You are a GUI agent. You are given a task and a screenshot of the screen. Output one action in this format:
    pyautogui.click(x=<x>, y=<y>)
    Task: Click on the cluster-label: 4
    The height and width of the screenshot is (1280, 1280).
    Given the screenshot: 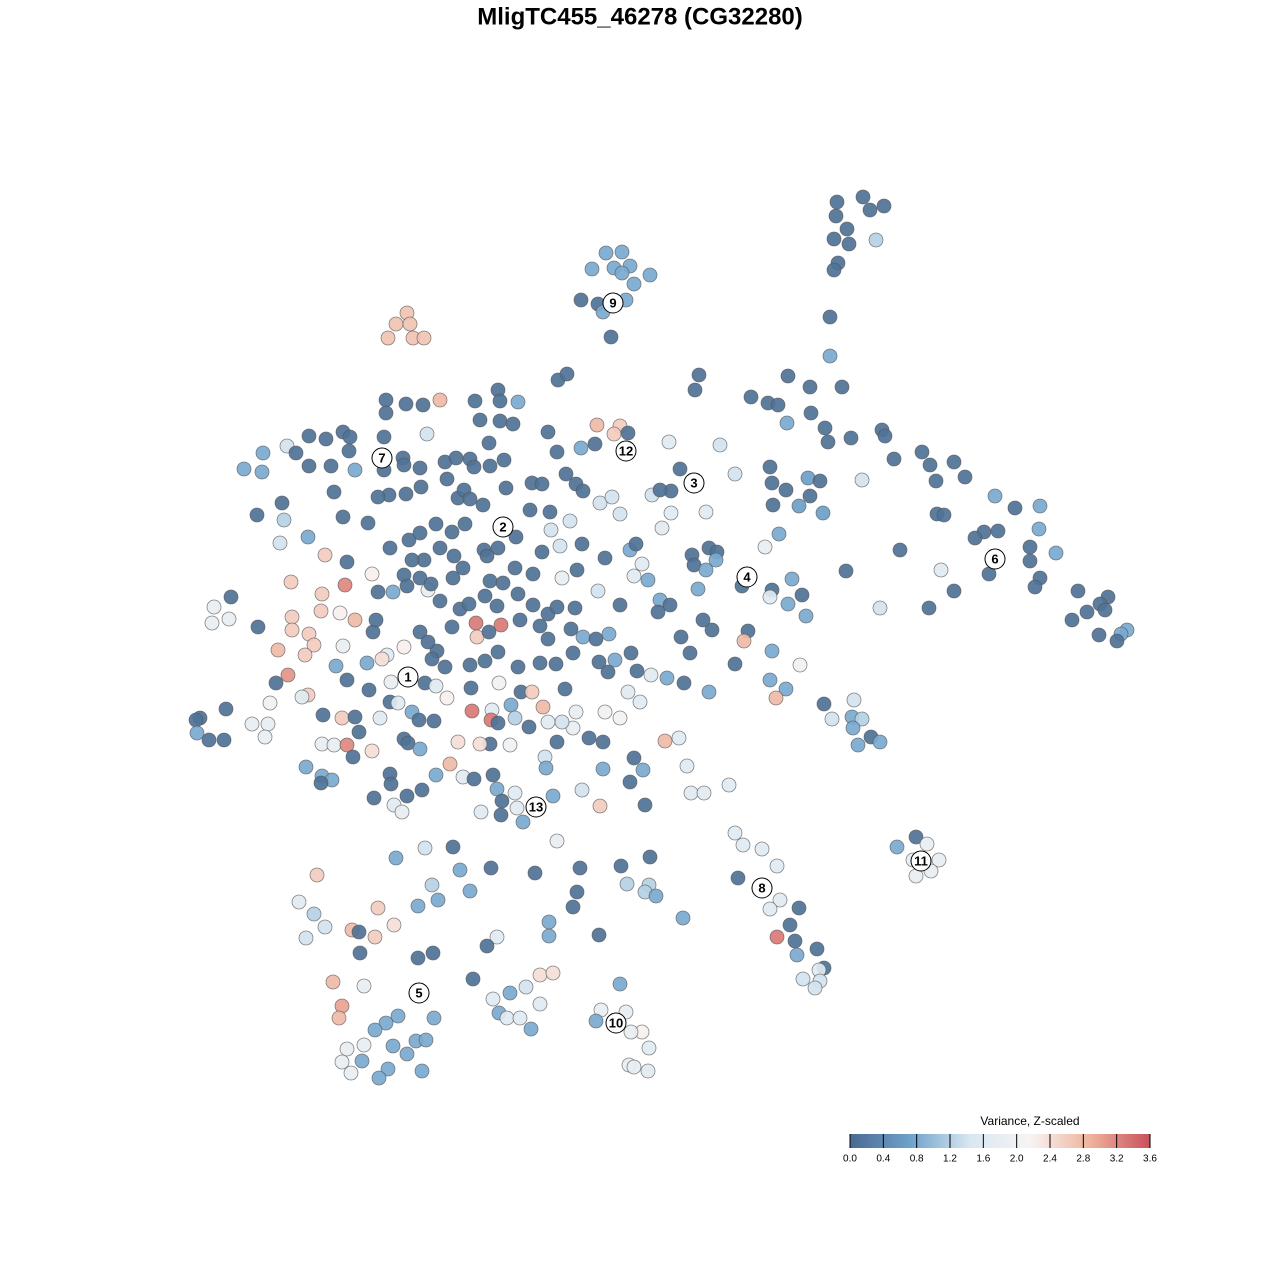 What is the action you would take?
    pyautogui.click(x=747, y=576)
    